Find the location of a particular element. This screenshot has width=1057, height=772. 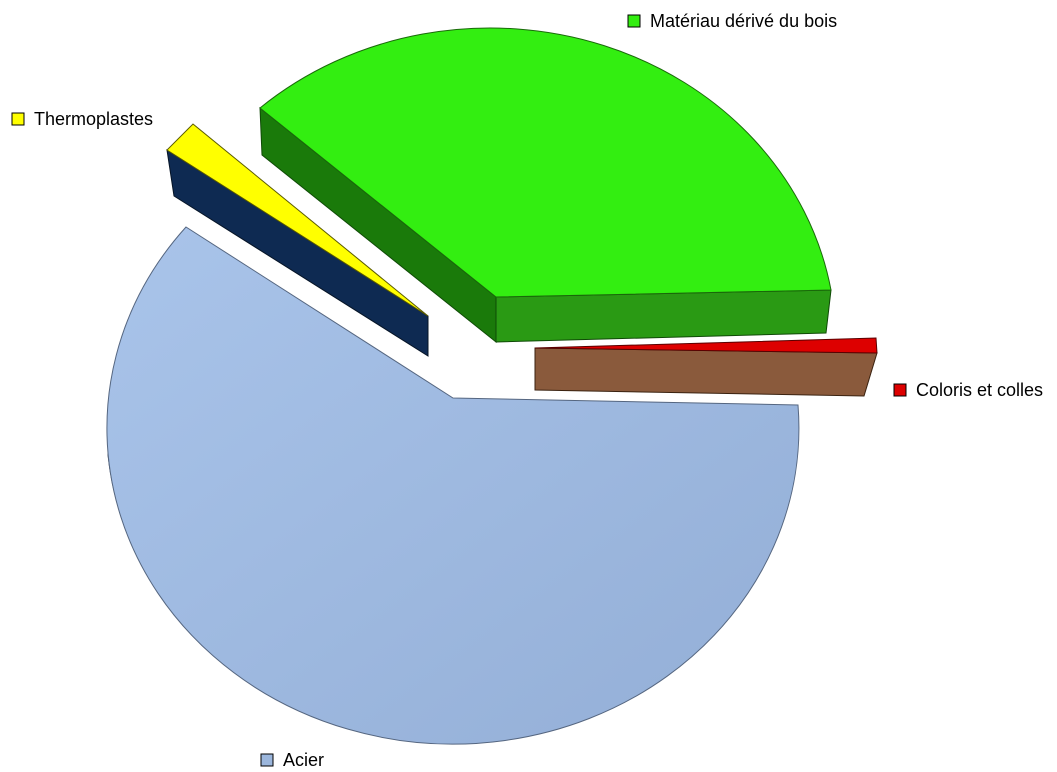

legend-thermoplastes: Thermoplastes is located at coordinates (82, 119).